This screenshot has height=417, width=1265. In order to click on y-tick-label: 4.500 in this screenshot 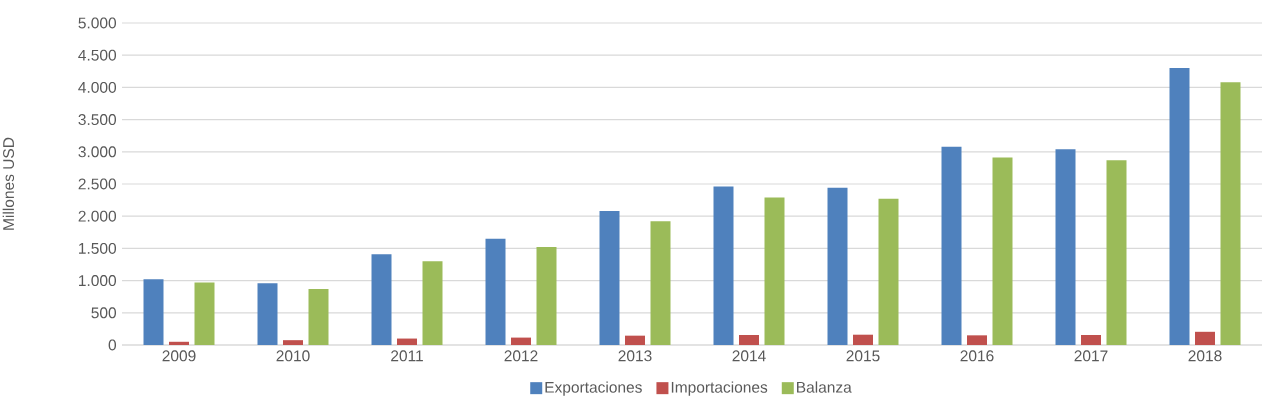, I will do `click(97, 55)`.